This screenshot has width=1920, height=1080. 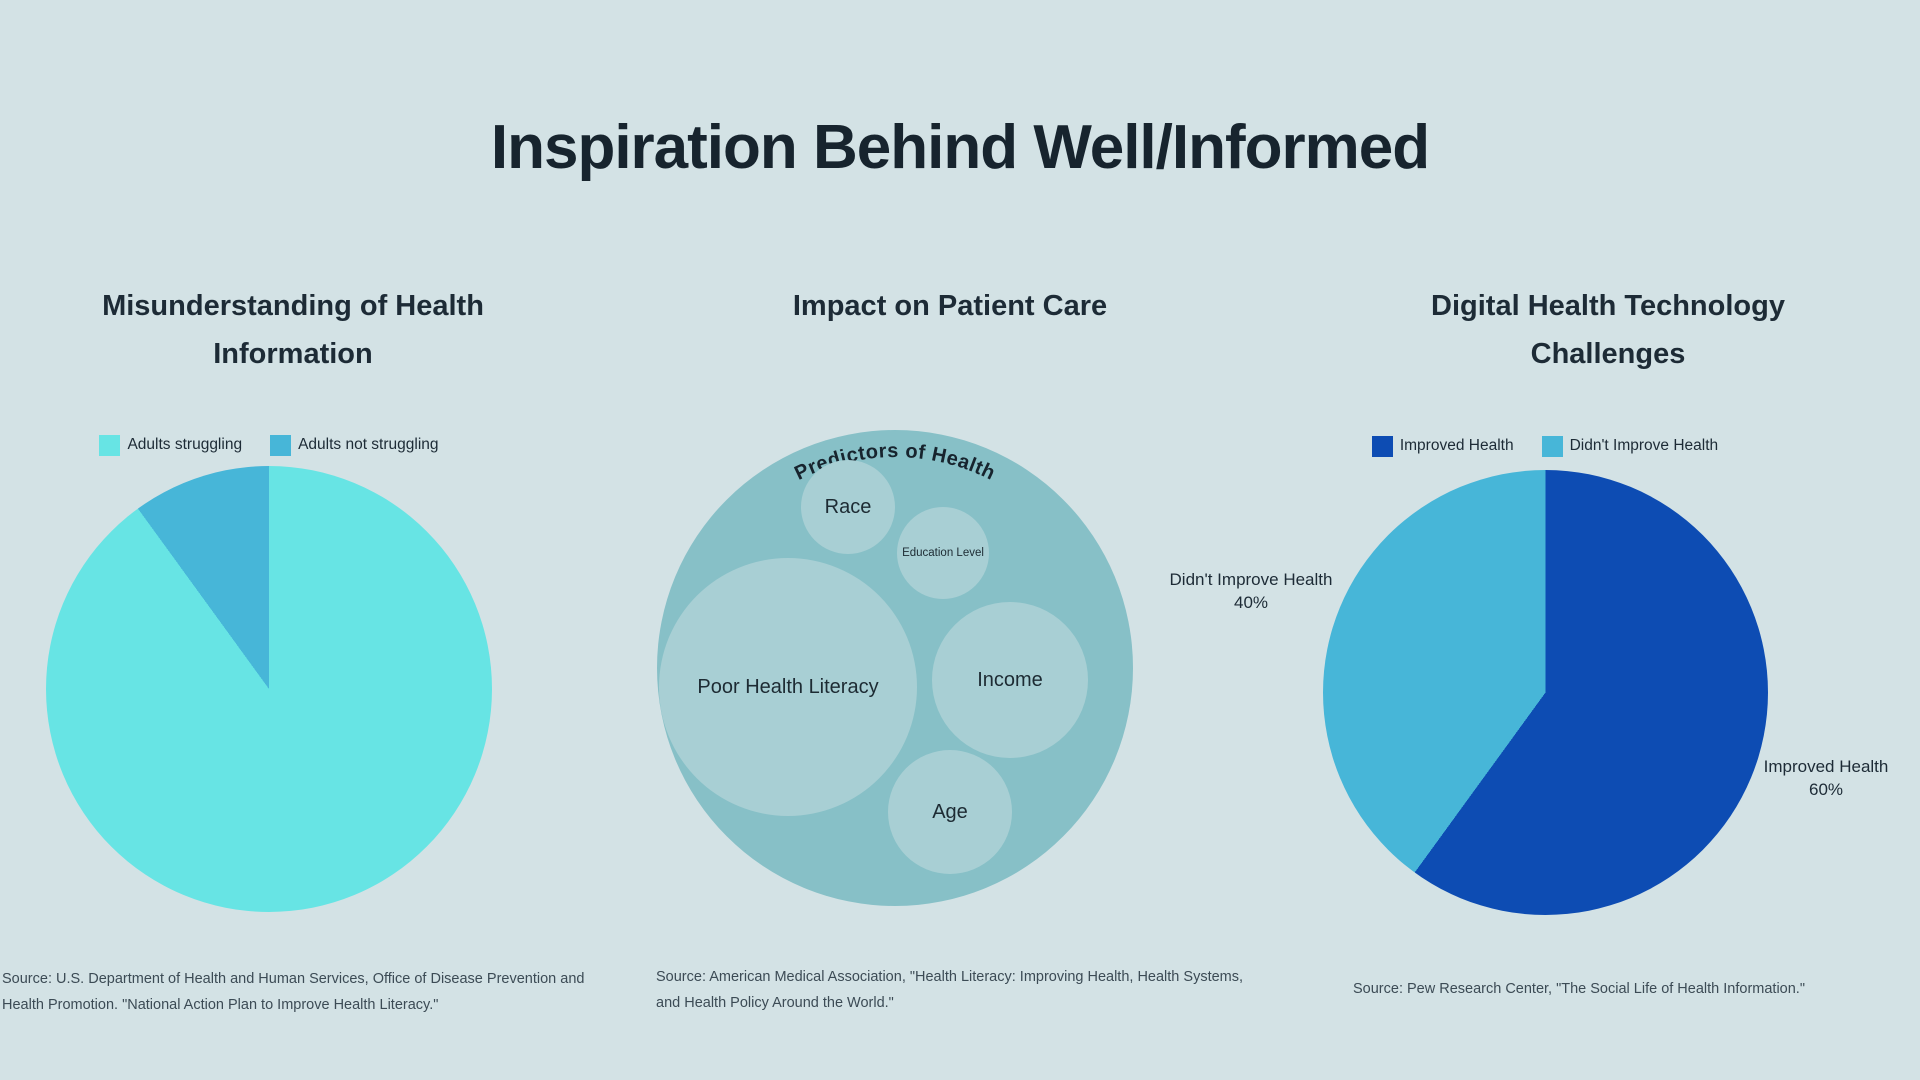 I want to click on bubble-label: Poor Health Literacy, so click(x=788, y=686).